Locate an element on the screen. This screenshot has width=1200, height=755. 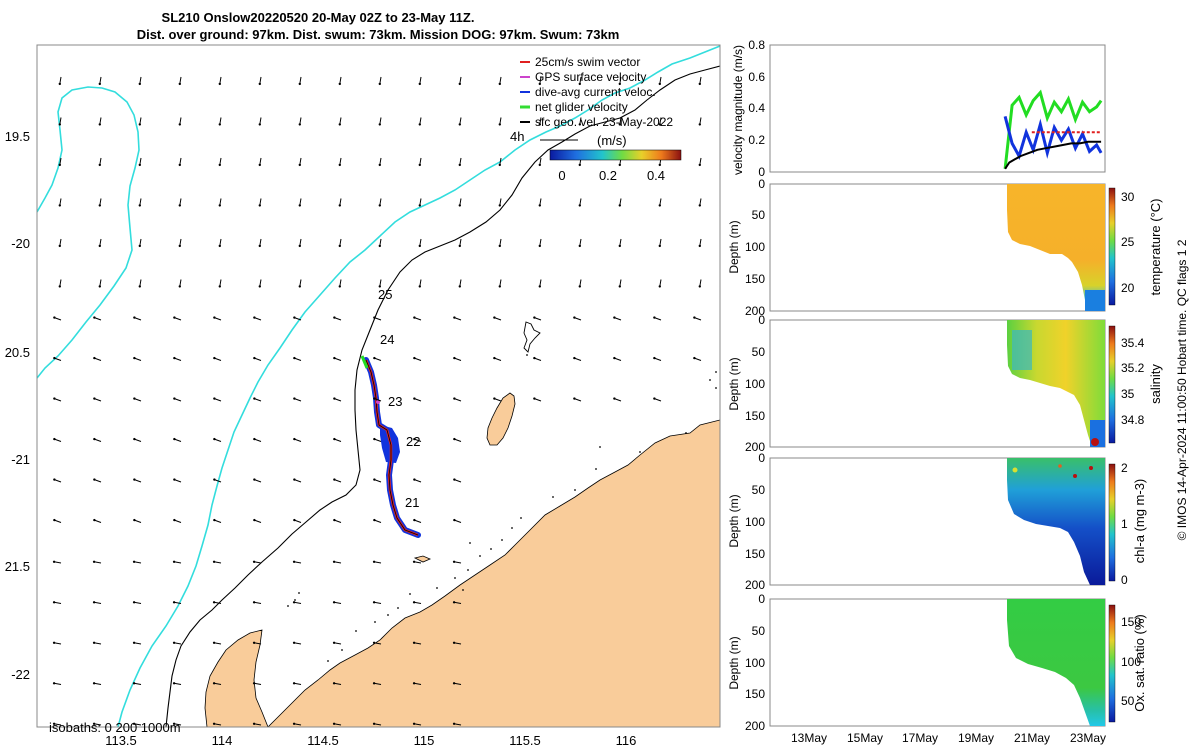
isobaths-label: isobaths: 0 200 1000m is located at coordinates (115, 727).